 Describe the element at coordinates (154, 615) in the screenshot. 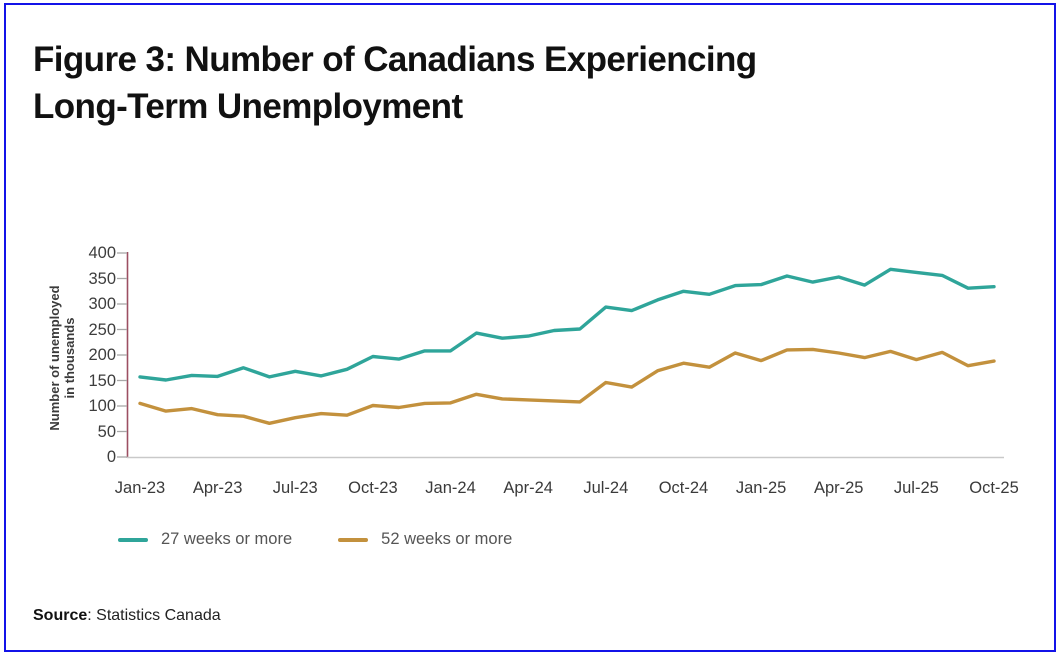

I see `source-text: : Statistics Canada` at that location.